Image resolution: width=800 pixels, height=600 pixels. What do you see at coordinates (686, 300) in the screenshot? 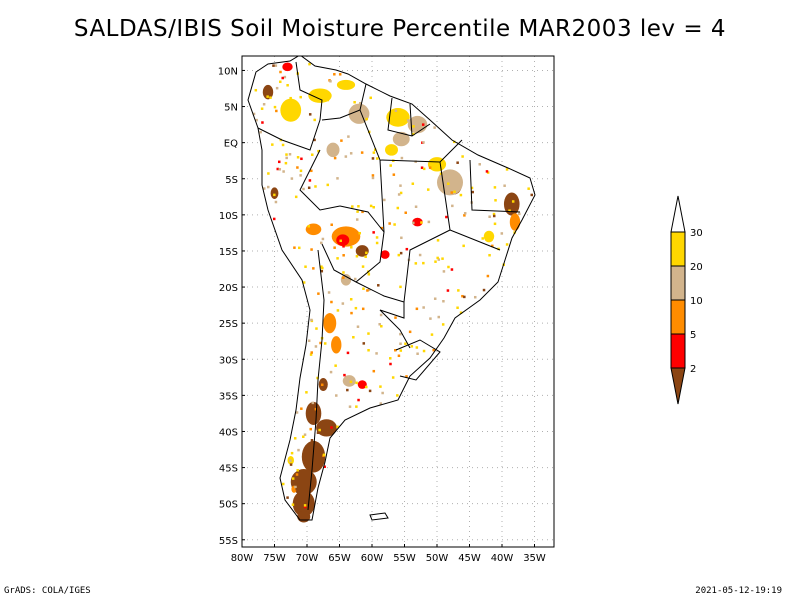
I see `color-legend: 2 5 10 20 30` at bounding box center [686, 300].